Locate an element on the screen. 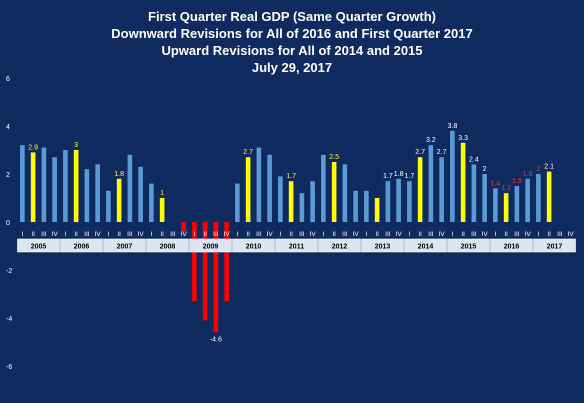  data-label: 2.5 is located at coordinates (334, 157).